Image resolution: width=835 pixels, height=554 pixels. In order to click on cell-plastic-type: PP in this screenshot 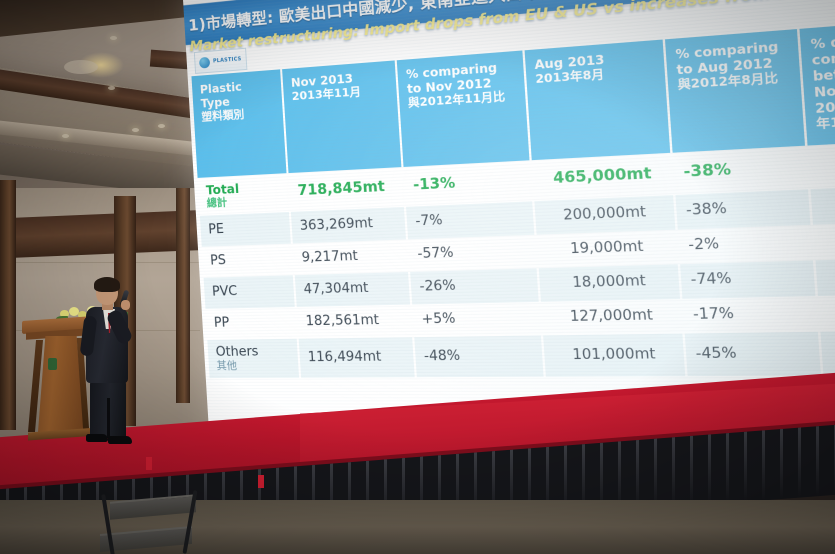, I will do `click(251, 323)`.